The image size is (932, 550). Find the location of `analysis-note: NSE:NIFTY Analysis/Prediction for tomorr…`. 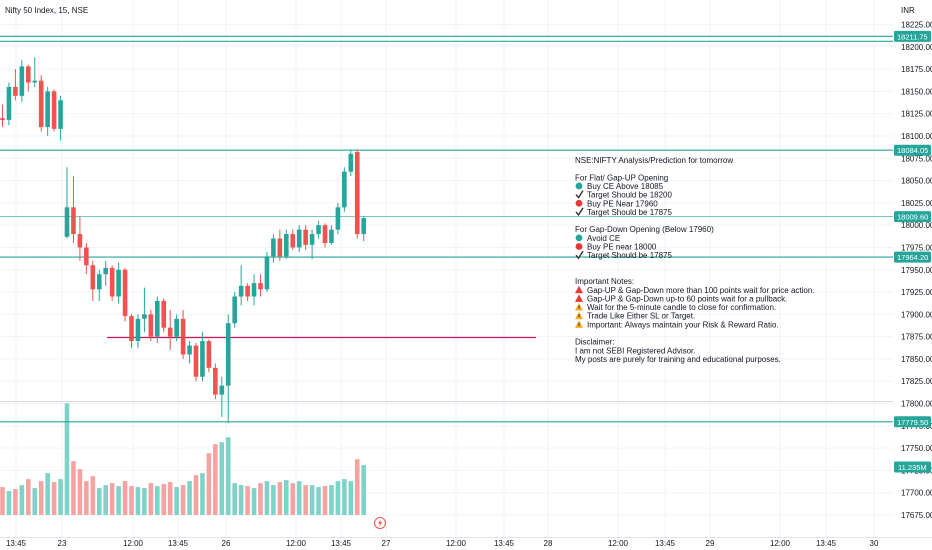

analysis-note: NSE:NIFTY Analysis/Prediction for tomorr… is located at coordinates (695, 260).